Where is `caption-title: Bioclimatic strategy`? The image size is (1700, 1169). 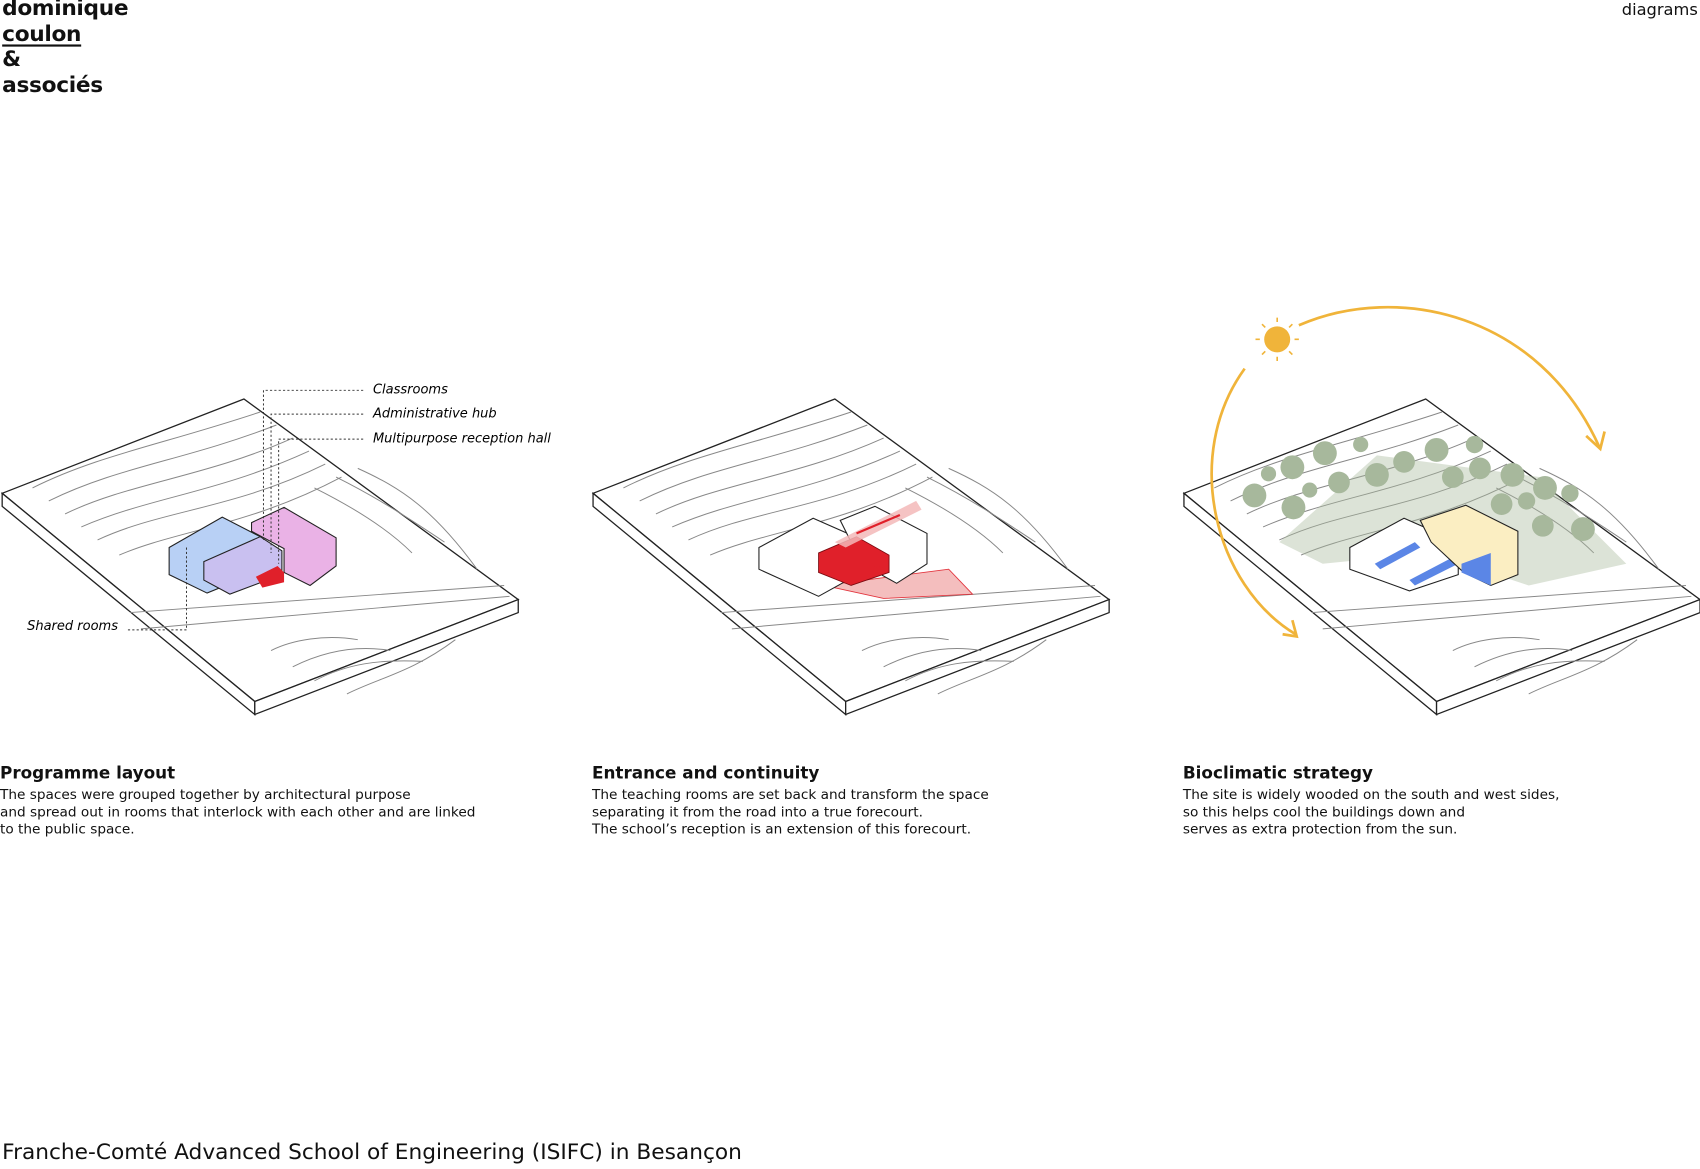
caption-title: Bioclimatic strategy is located at coordinates (1278, 773).